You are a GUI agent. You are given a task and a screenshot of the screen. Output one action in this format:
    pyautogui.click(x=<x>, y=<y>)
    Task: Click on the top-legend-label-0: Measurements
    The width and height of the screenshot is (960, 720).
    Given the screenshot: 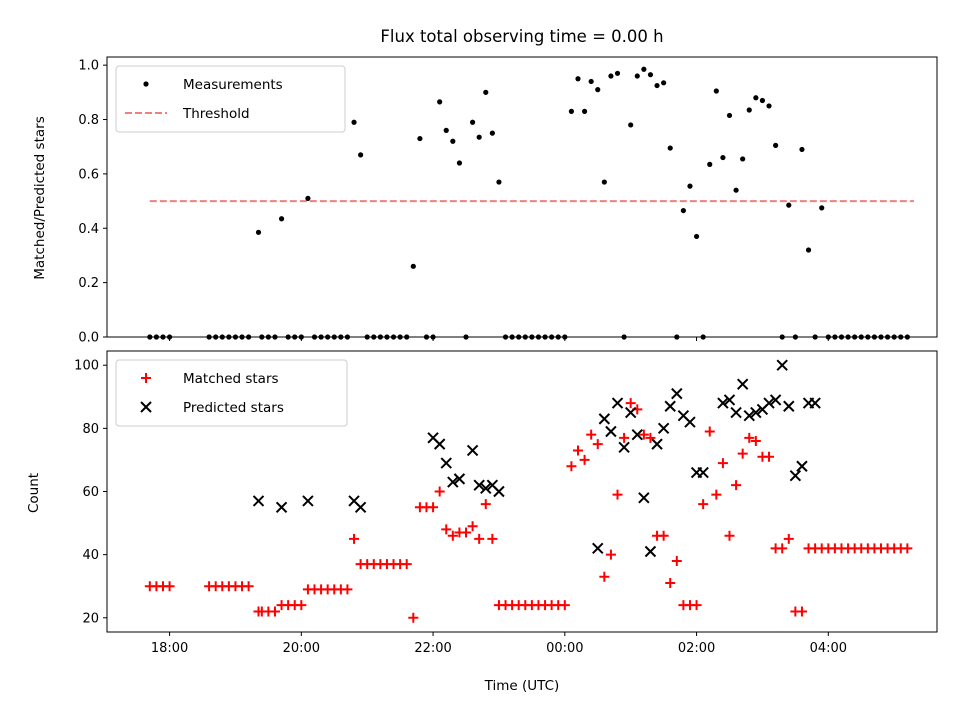 What is the action you would take?
    pyautogui.click(x=233, y=85)
    